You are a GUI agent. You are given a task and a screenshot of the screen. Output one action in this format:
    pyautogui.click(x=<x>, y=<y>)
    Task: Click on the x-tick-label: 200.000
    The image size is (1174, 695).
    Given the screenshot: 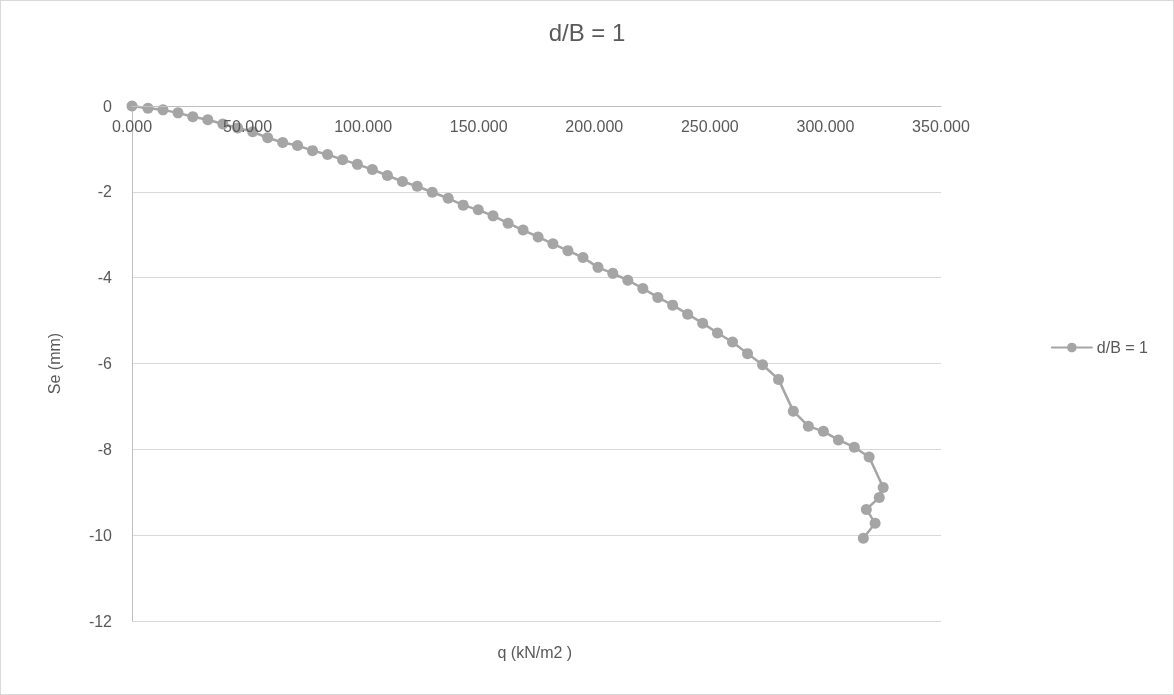 What is the action you would take?
    pyautogui.click(x=594, y=126)
    